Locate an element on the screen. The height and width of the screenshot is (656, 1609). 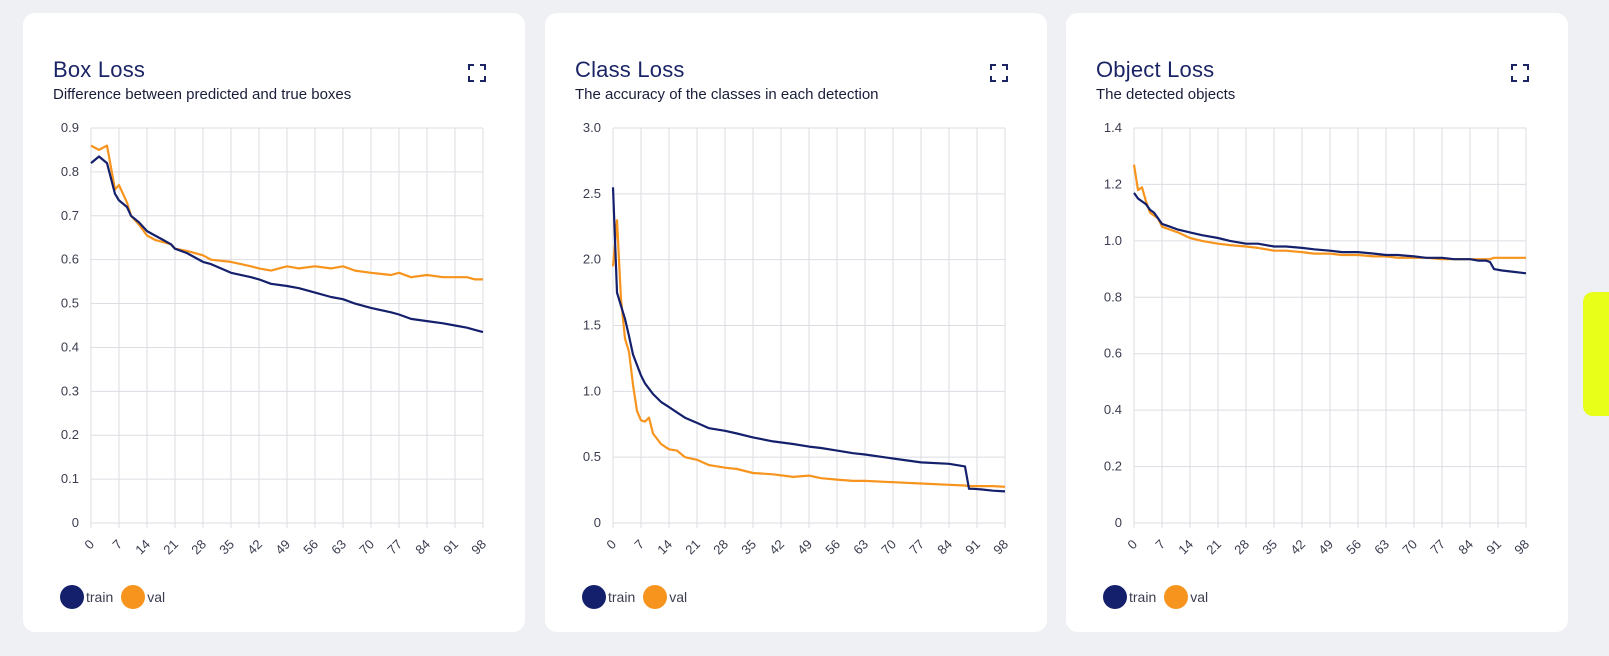
y-tick-label: 0.1 is located at coordinates (70, 478).